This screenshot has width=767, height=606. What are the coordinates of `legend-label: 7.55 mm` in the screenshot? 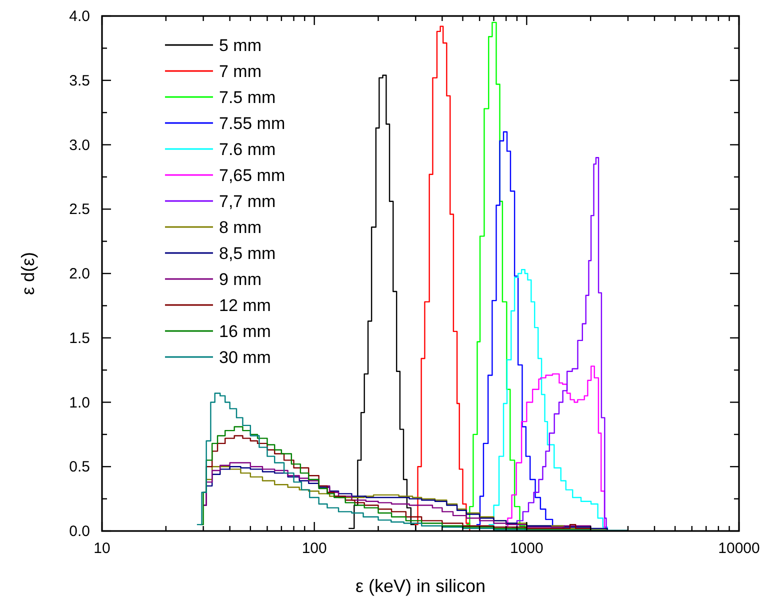 It's located at (252, 123).